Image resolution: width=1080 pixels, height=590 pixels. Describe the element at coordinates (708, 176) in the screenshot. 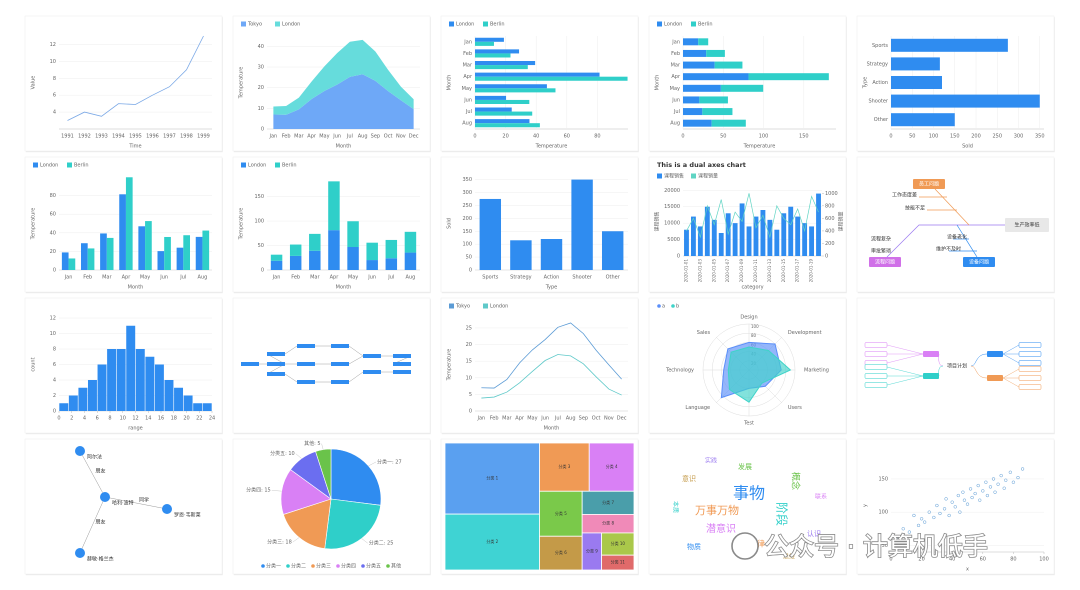

I see `legend-label: 课程销量` at that location.